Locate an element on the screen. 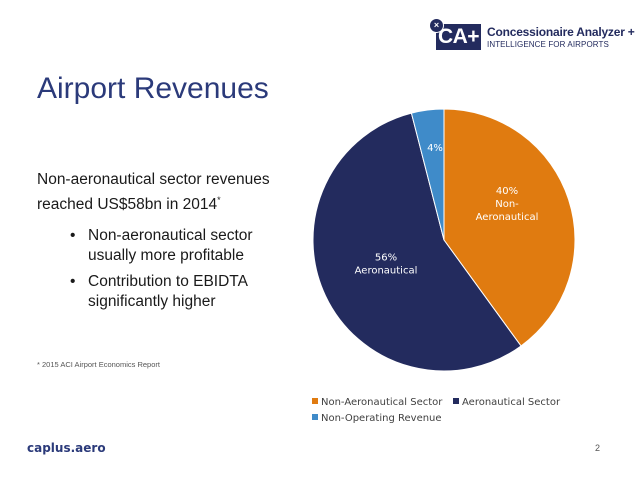 This screenshot has height=479, width=638. logo-name: Concessionaire Analyzer + is located at coordinates (561, 32).